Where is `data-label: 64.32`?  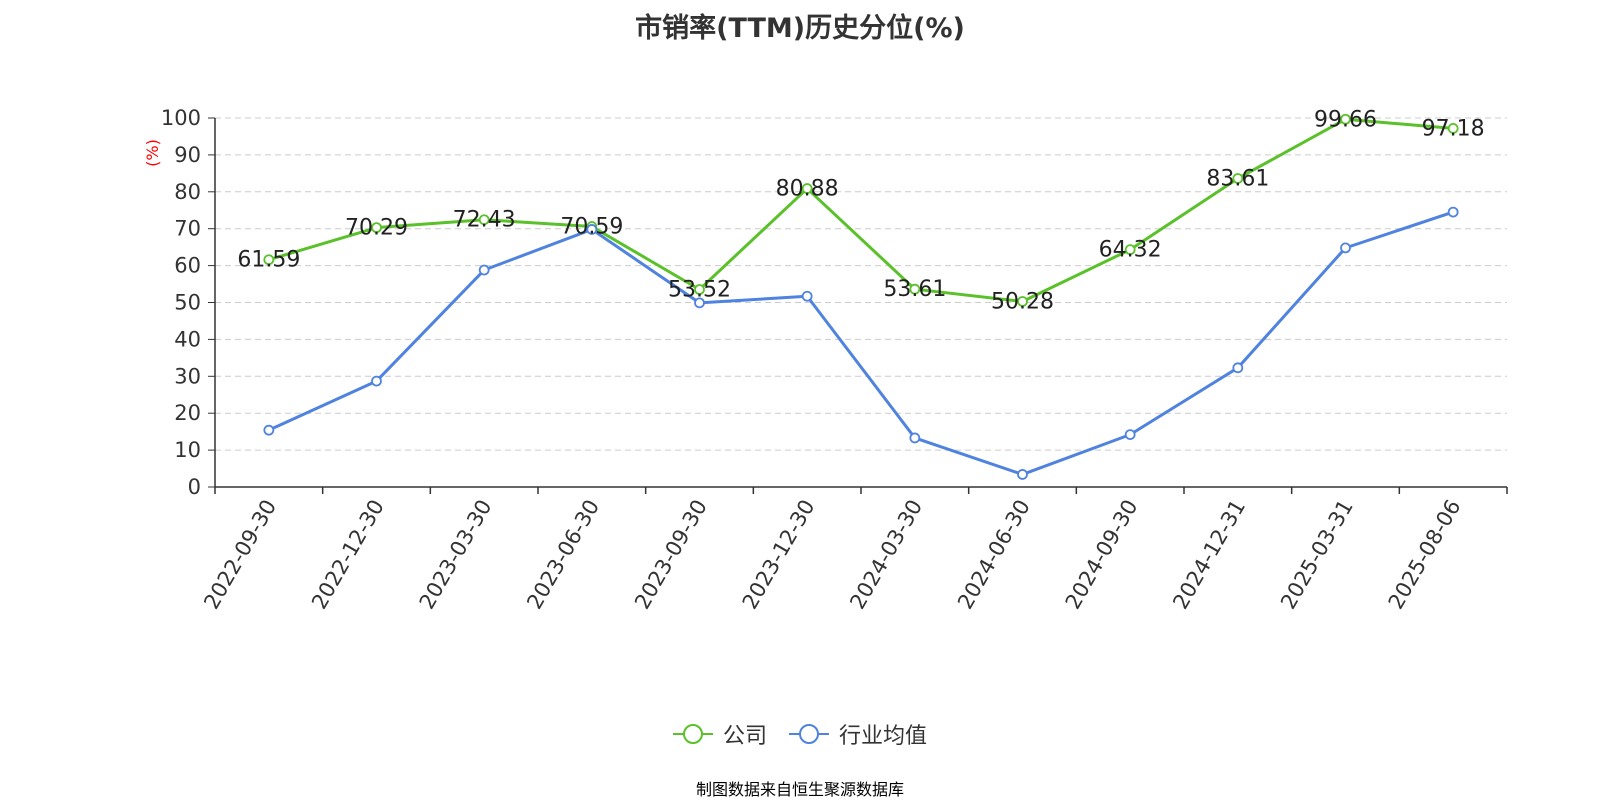
data-label: 64.32 is located at coordinates (1130, 250).